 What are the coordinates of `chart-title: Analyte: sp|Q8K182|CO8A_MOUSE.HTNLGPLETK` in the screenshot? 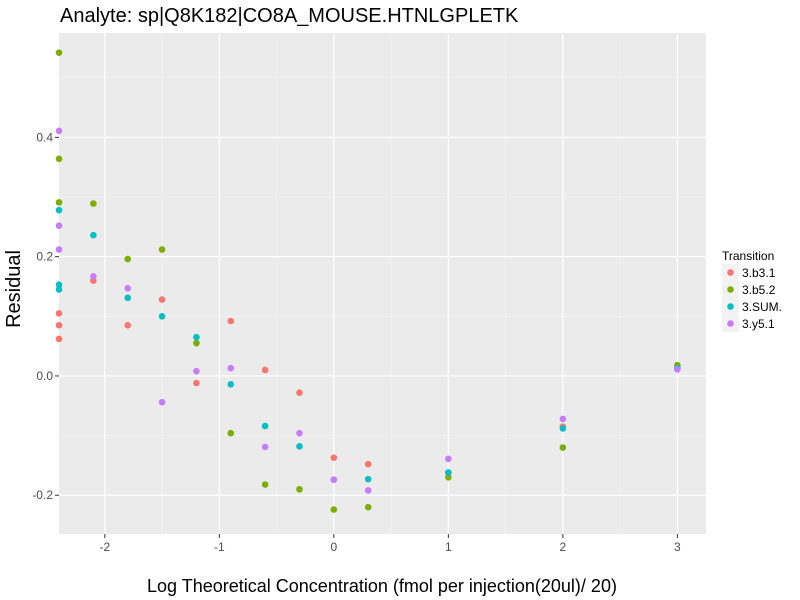 It's located at (289, 16).